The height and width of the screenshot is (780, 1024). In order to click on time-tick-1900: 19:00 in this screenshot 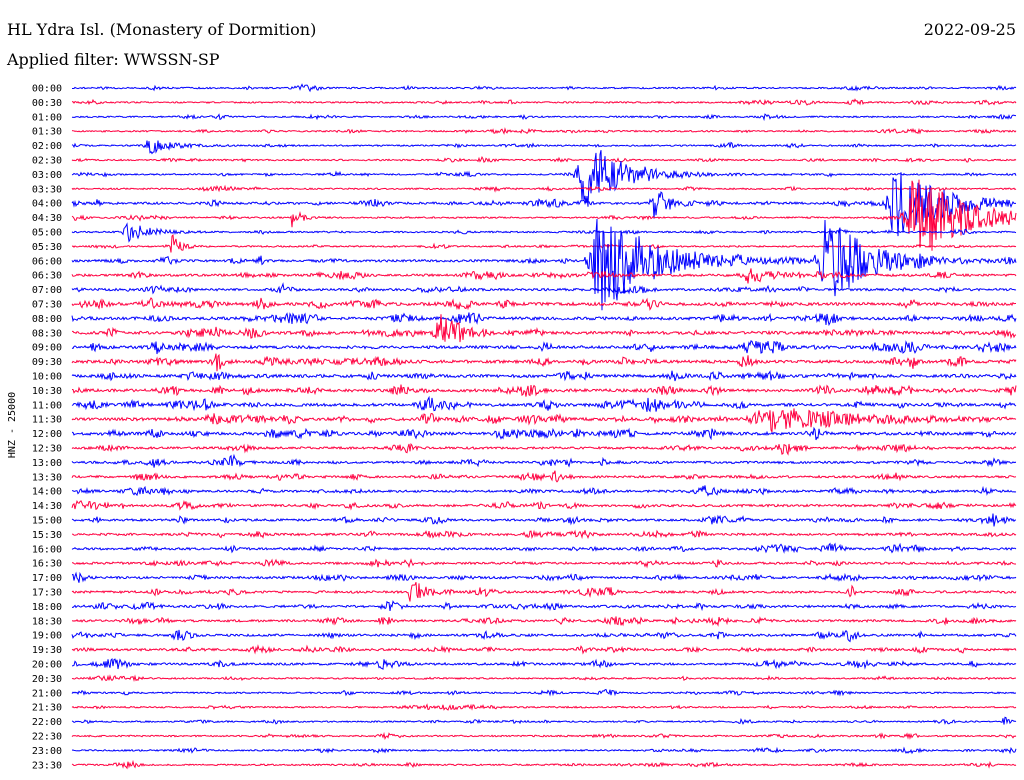, I will do `click(47, 636)`.